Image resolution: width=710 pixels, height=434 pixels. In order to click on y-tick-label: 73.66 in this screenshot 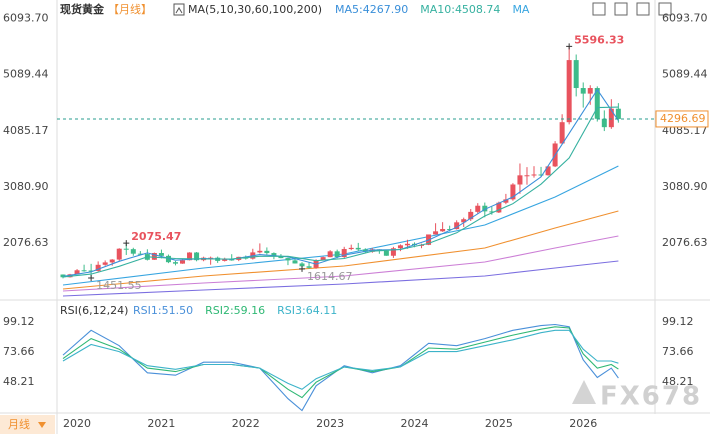, I will do `click(678, 351)`.